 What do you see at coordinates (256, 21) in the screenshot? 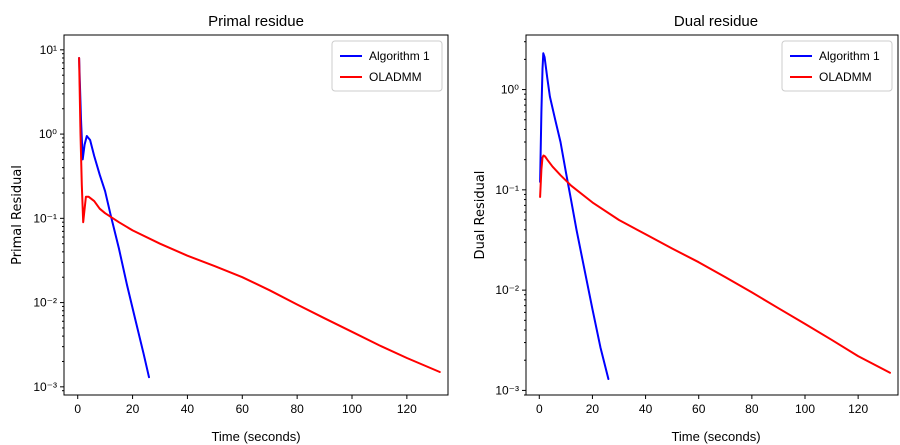
I see `chart-title: Primal residue` at bounding box center [256, 21].